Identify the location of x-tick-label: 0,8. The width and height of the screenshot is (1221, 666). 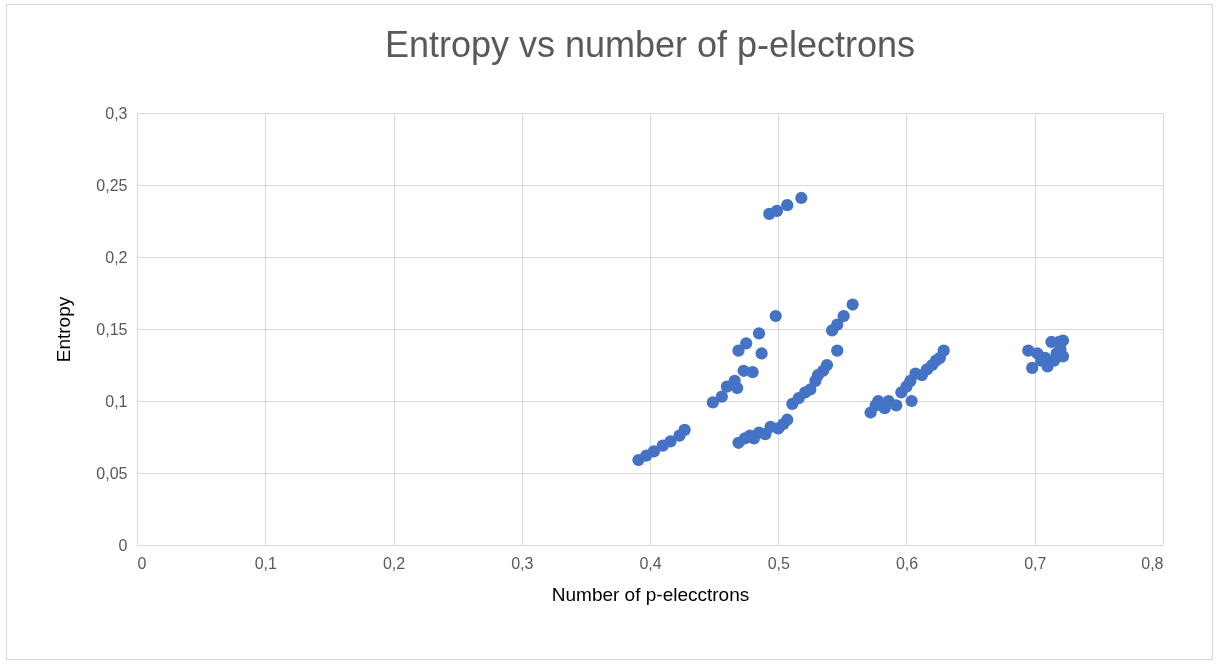
(1152, 563).